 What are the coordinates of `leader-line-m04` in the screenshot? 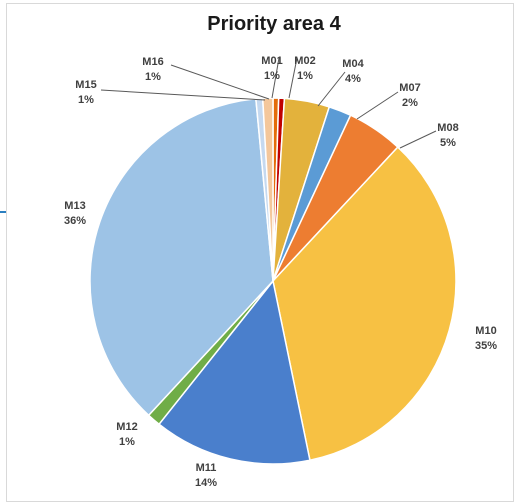 It's located at (331, 89).